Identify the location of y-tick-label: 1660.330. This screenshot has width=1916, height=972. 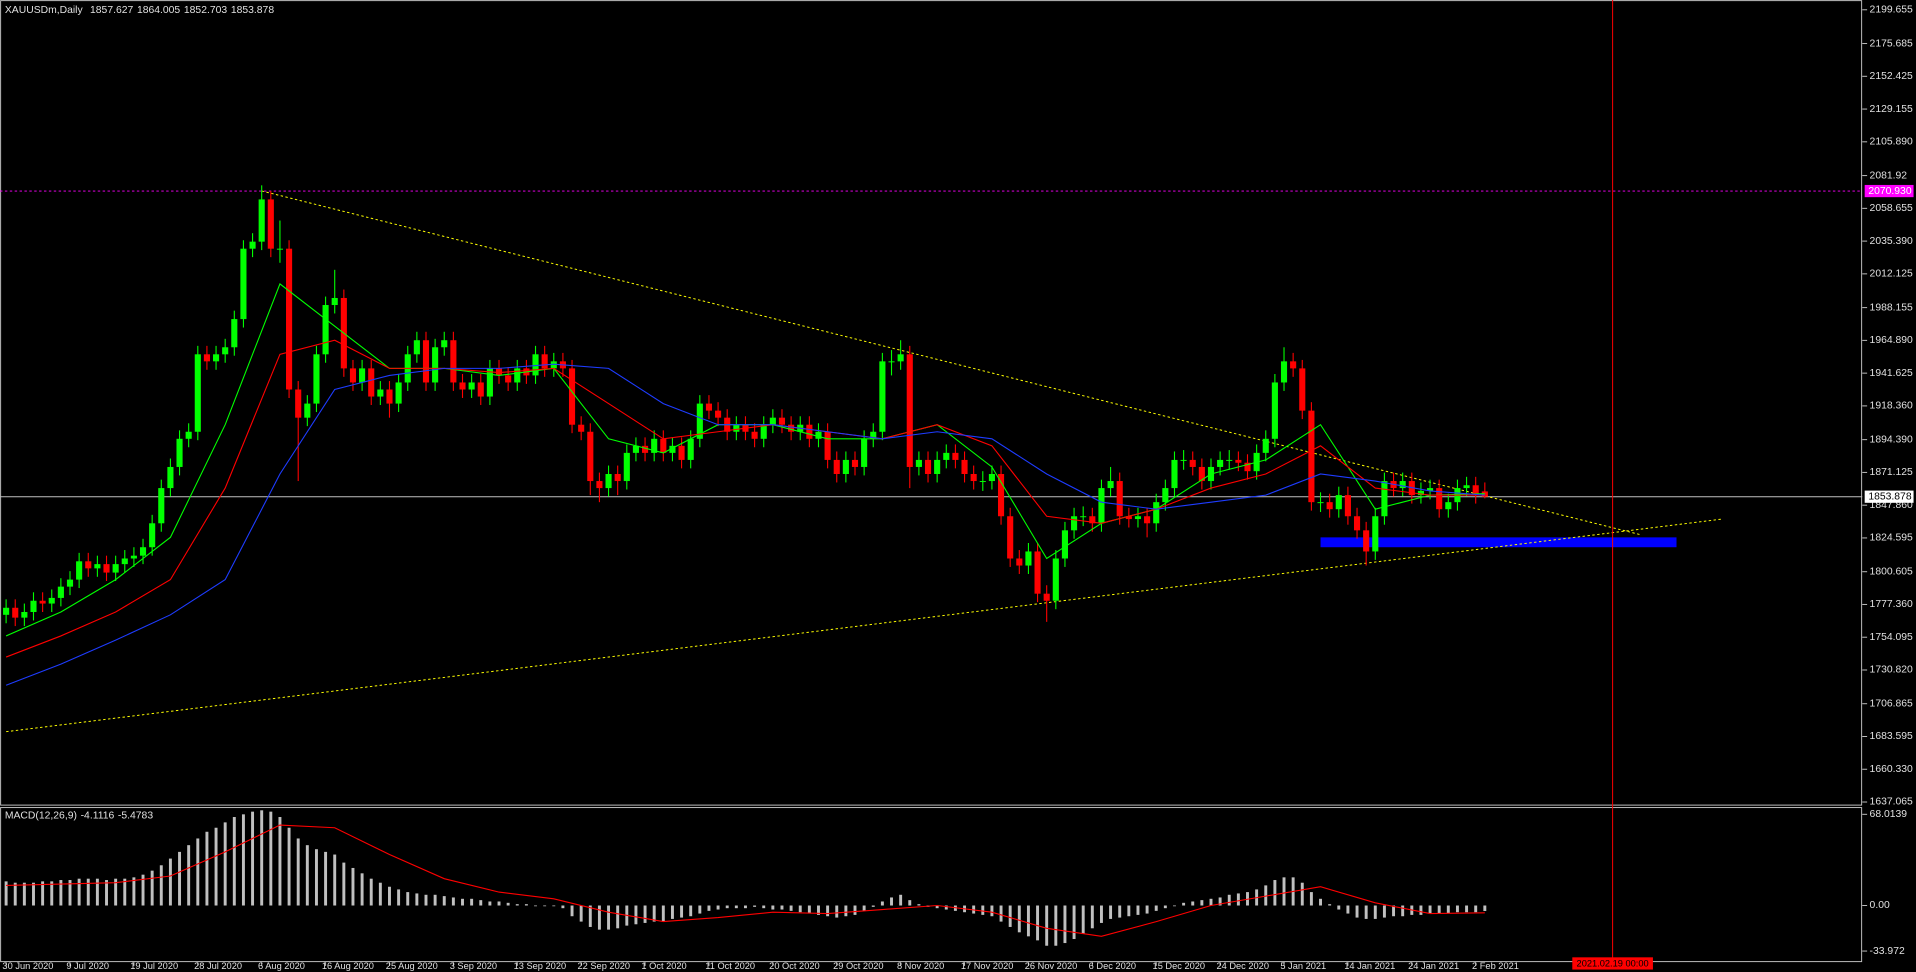
(1891, 769).